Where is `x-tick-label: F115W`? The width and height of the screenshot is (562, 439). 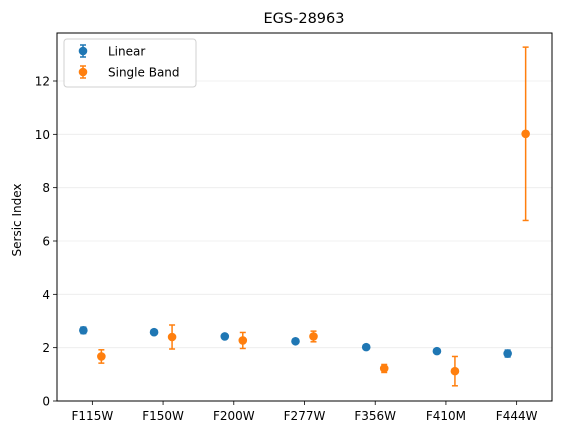 x-tick-label: F115W is located at coordinates (93, 416).